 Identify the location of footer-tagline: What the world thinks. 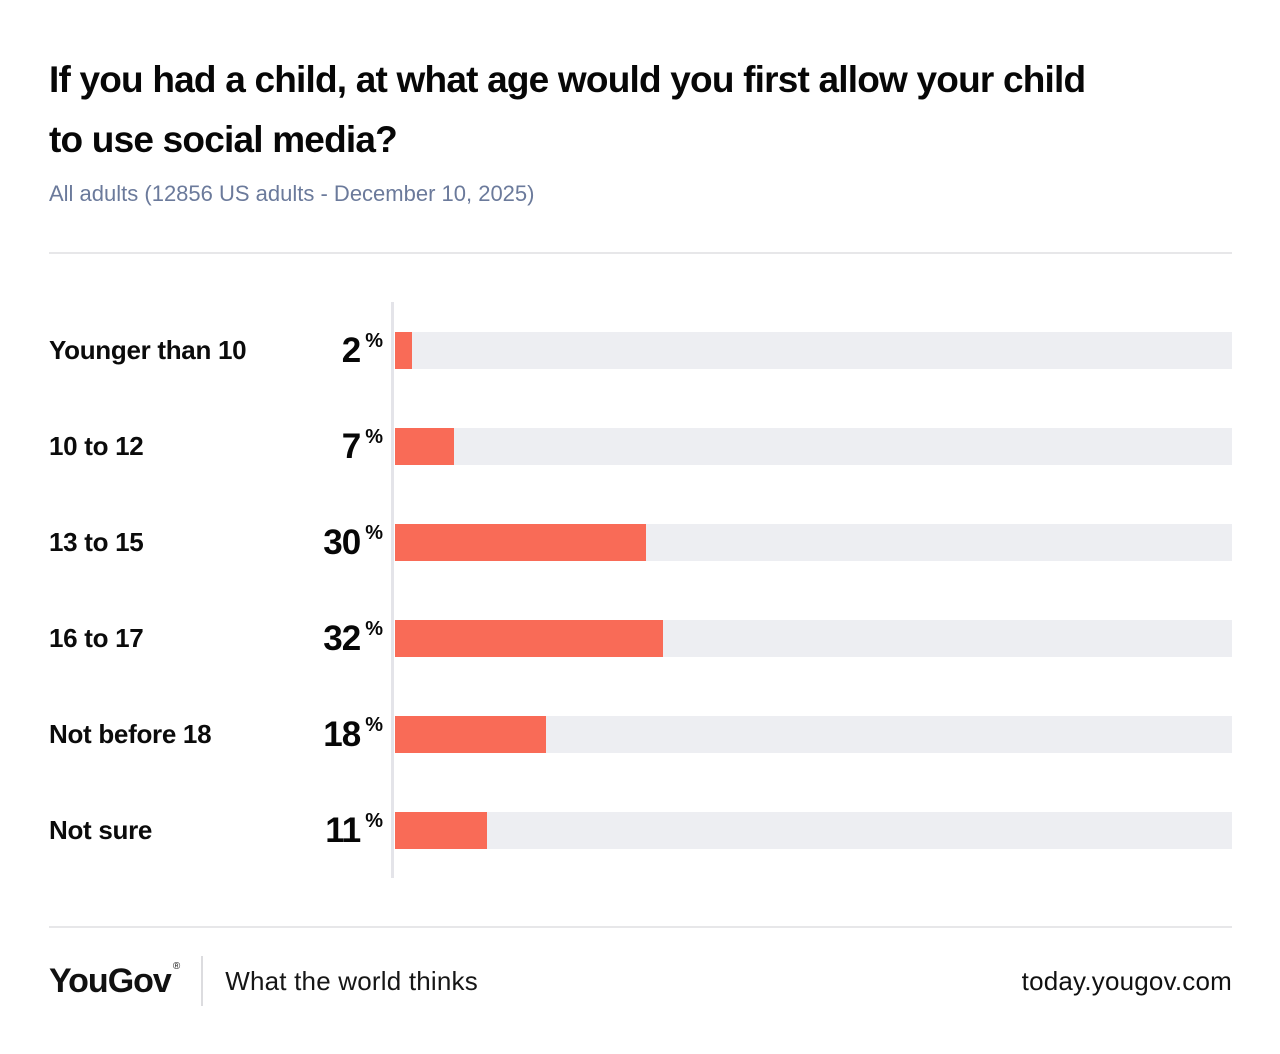
(351, 980).